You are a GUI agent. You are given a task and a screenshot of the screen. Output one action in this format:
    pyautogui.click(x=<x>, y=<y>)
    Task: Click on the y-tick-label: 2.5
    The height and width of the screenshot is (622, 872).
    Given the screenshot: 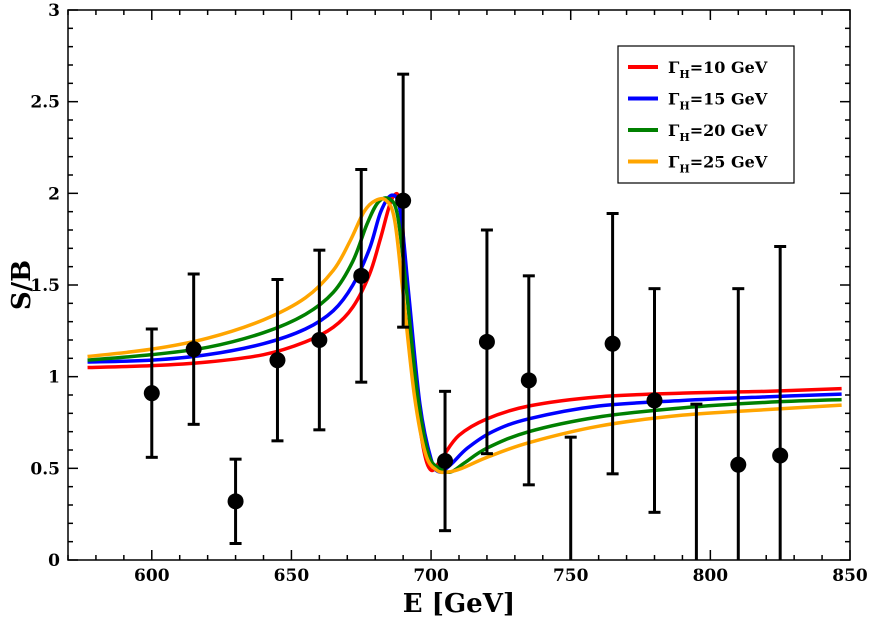 What is the action you would take?
    pyautogui.click(x=45, y=103)
    